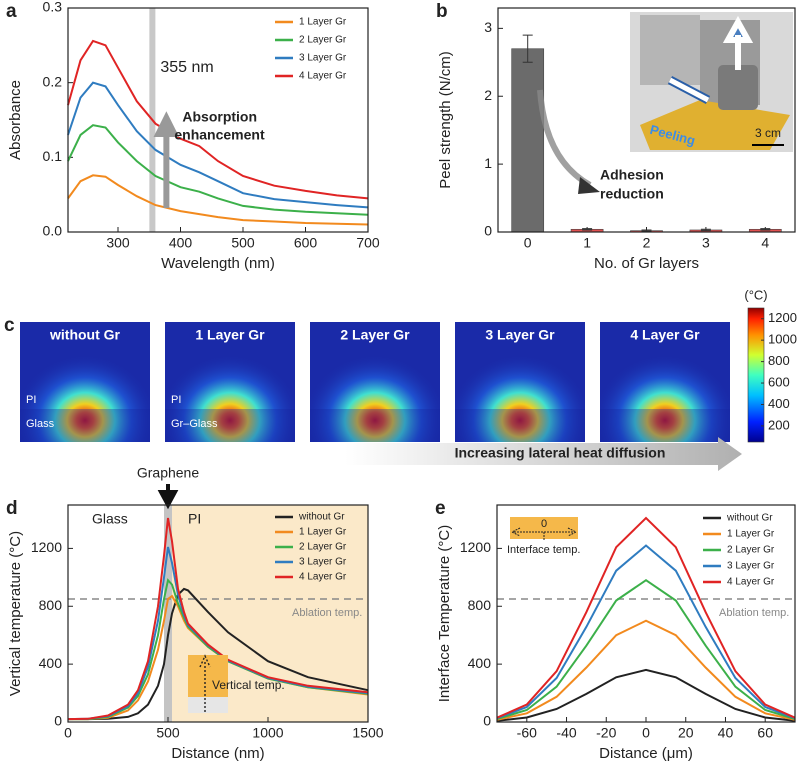 Image resolution: width=798 pixels, height=764 pixels. I want to click on layer-label: Glass, so click(40, 424).